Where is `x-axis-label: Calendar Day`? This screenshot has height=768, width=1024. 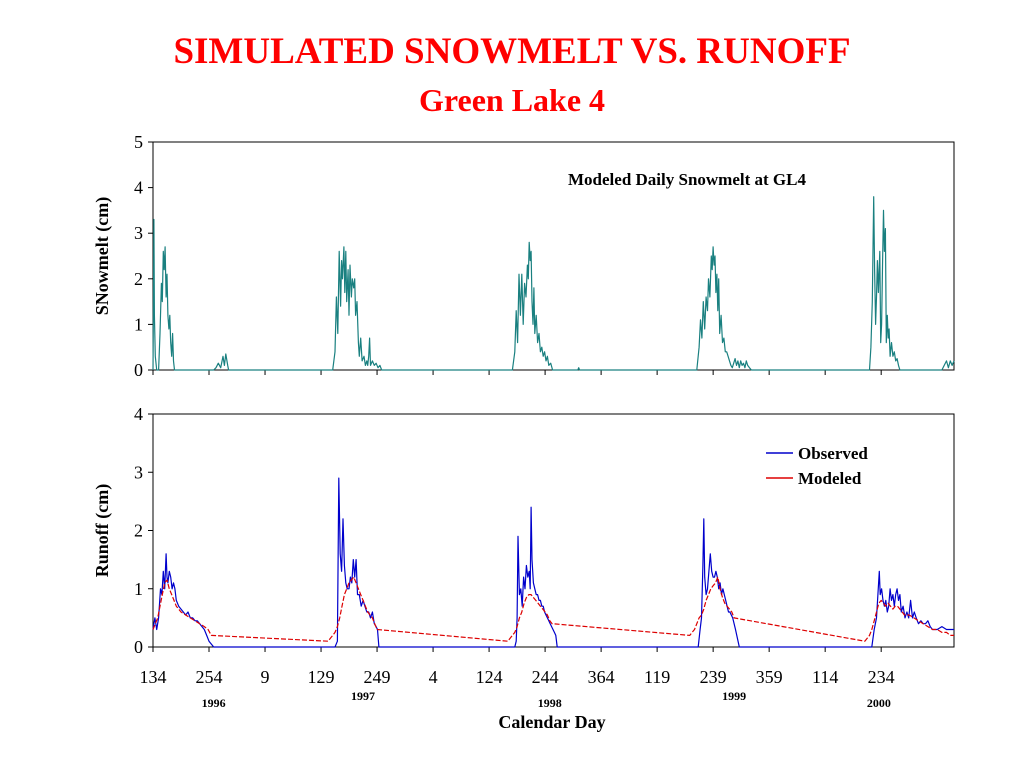 x-axis-label: Calendar Day is located at coordinates (551, 722).